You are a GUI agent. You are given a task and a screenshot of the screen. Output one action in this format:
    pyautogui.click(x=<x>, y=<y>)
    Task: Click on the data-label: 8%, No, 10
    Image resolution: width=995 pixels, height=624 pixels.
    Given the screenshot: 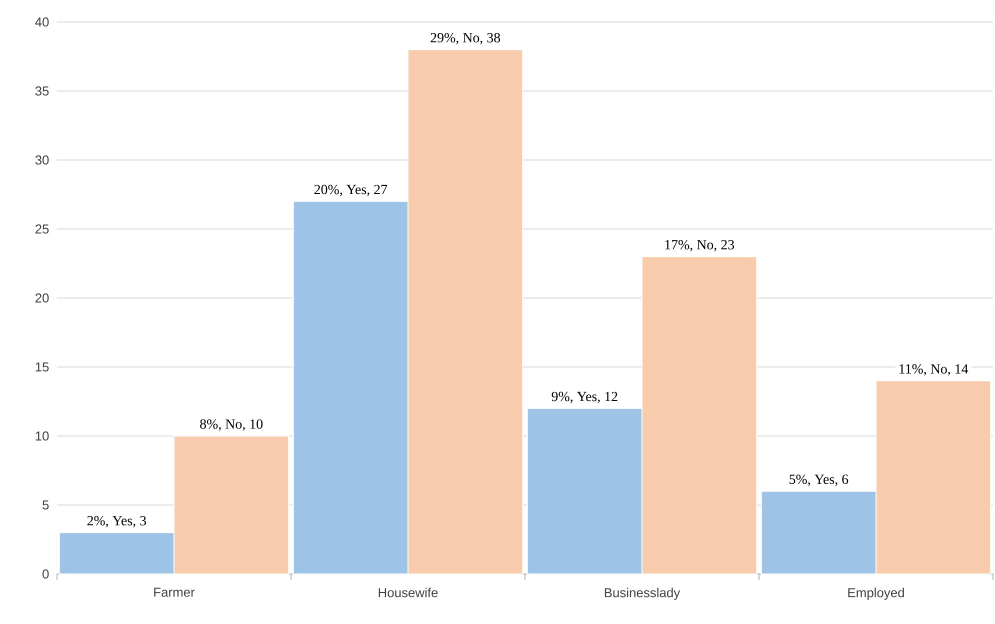 What is the action you would take?
    pyautogui.click(x=231, y=425)
    